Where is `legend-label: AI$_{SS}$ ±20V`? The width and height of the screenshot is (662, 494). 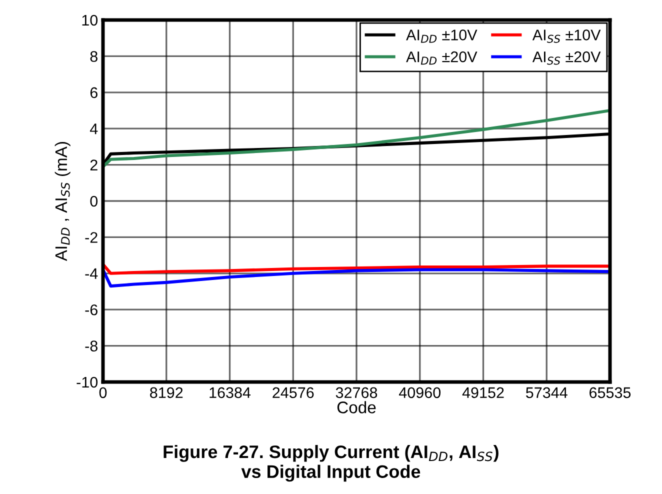 legend-label: AI$_{SS}$ ±20V is located at coordinates (566, 58).